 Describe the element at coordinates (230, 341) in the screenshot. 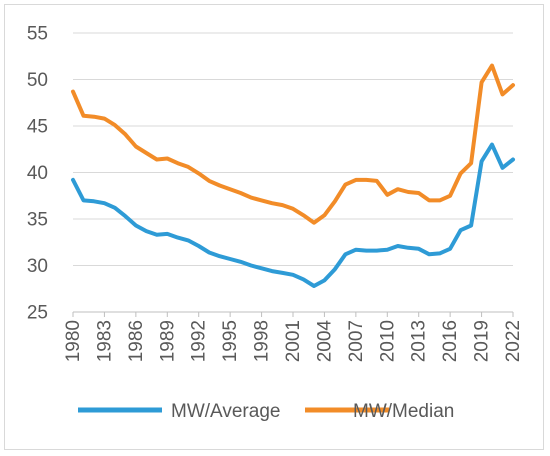

I see `x-tick-label: 1995` at that location.